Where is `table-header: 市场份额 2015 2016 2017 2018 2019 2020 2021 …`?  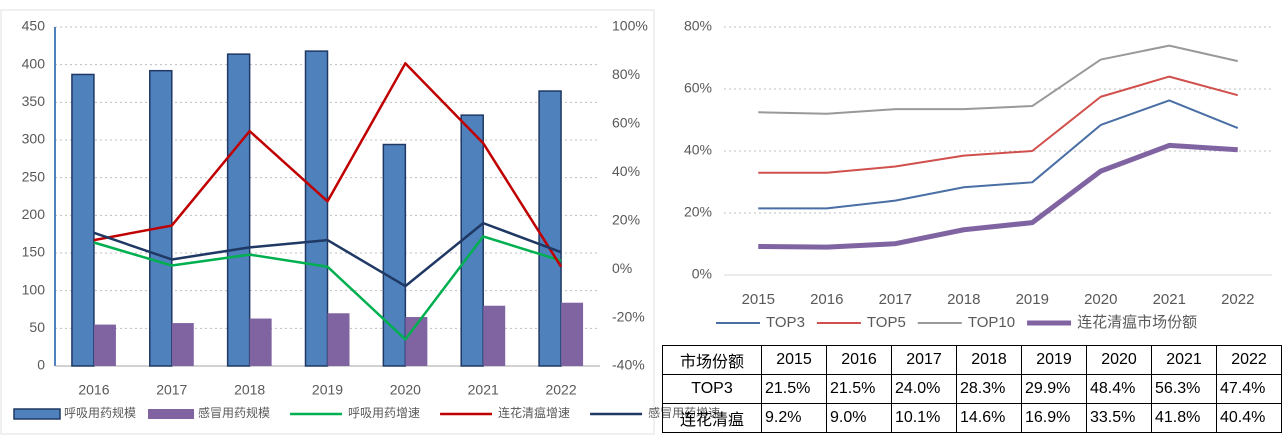
table-header: 市场份额 2015 2016 2017 2018 2019 2020 2021 … is located at coordinates (972, 360).